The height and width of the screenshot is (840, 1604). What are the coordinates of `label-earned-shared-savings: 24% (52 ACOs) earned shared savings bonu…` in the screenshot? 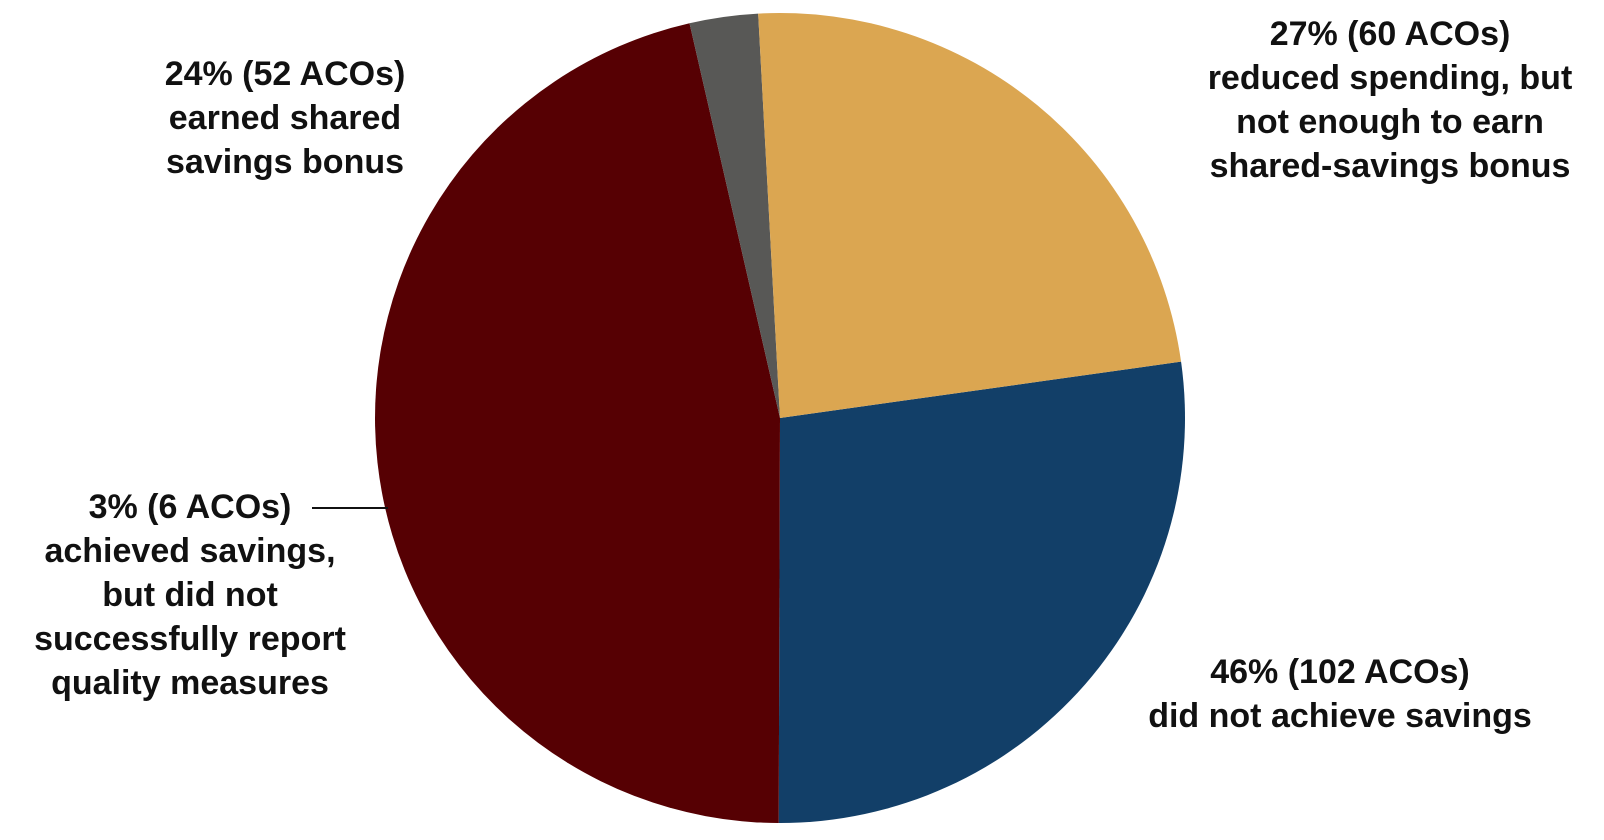 It's located at (285, 118).